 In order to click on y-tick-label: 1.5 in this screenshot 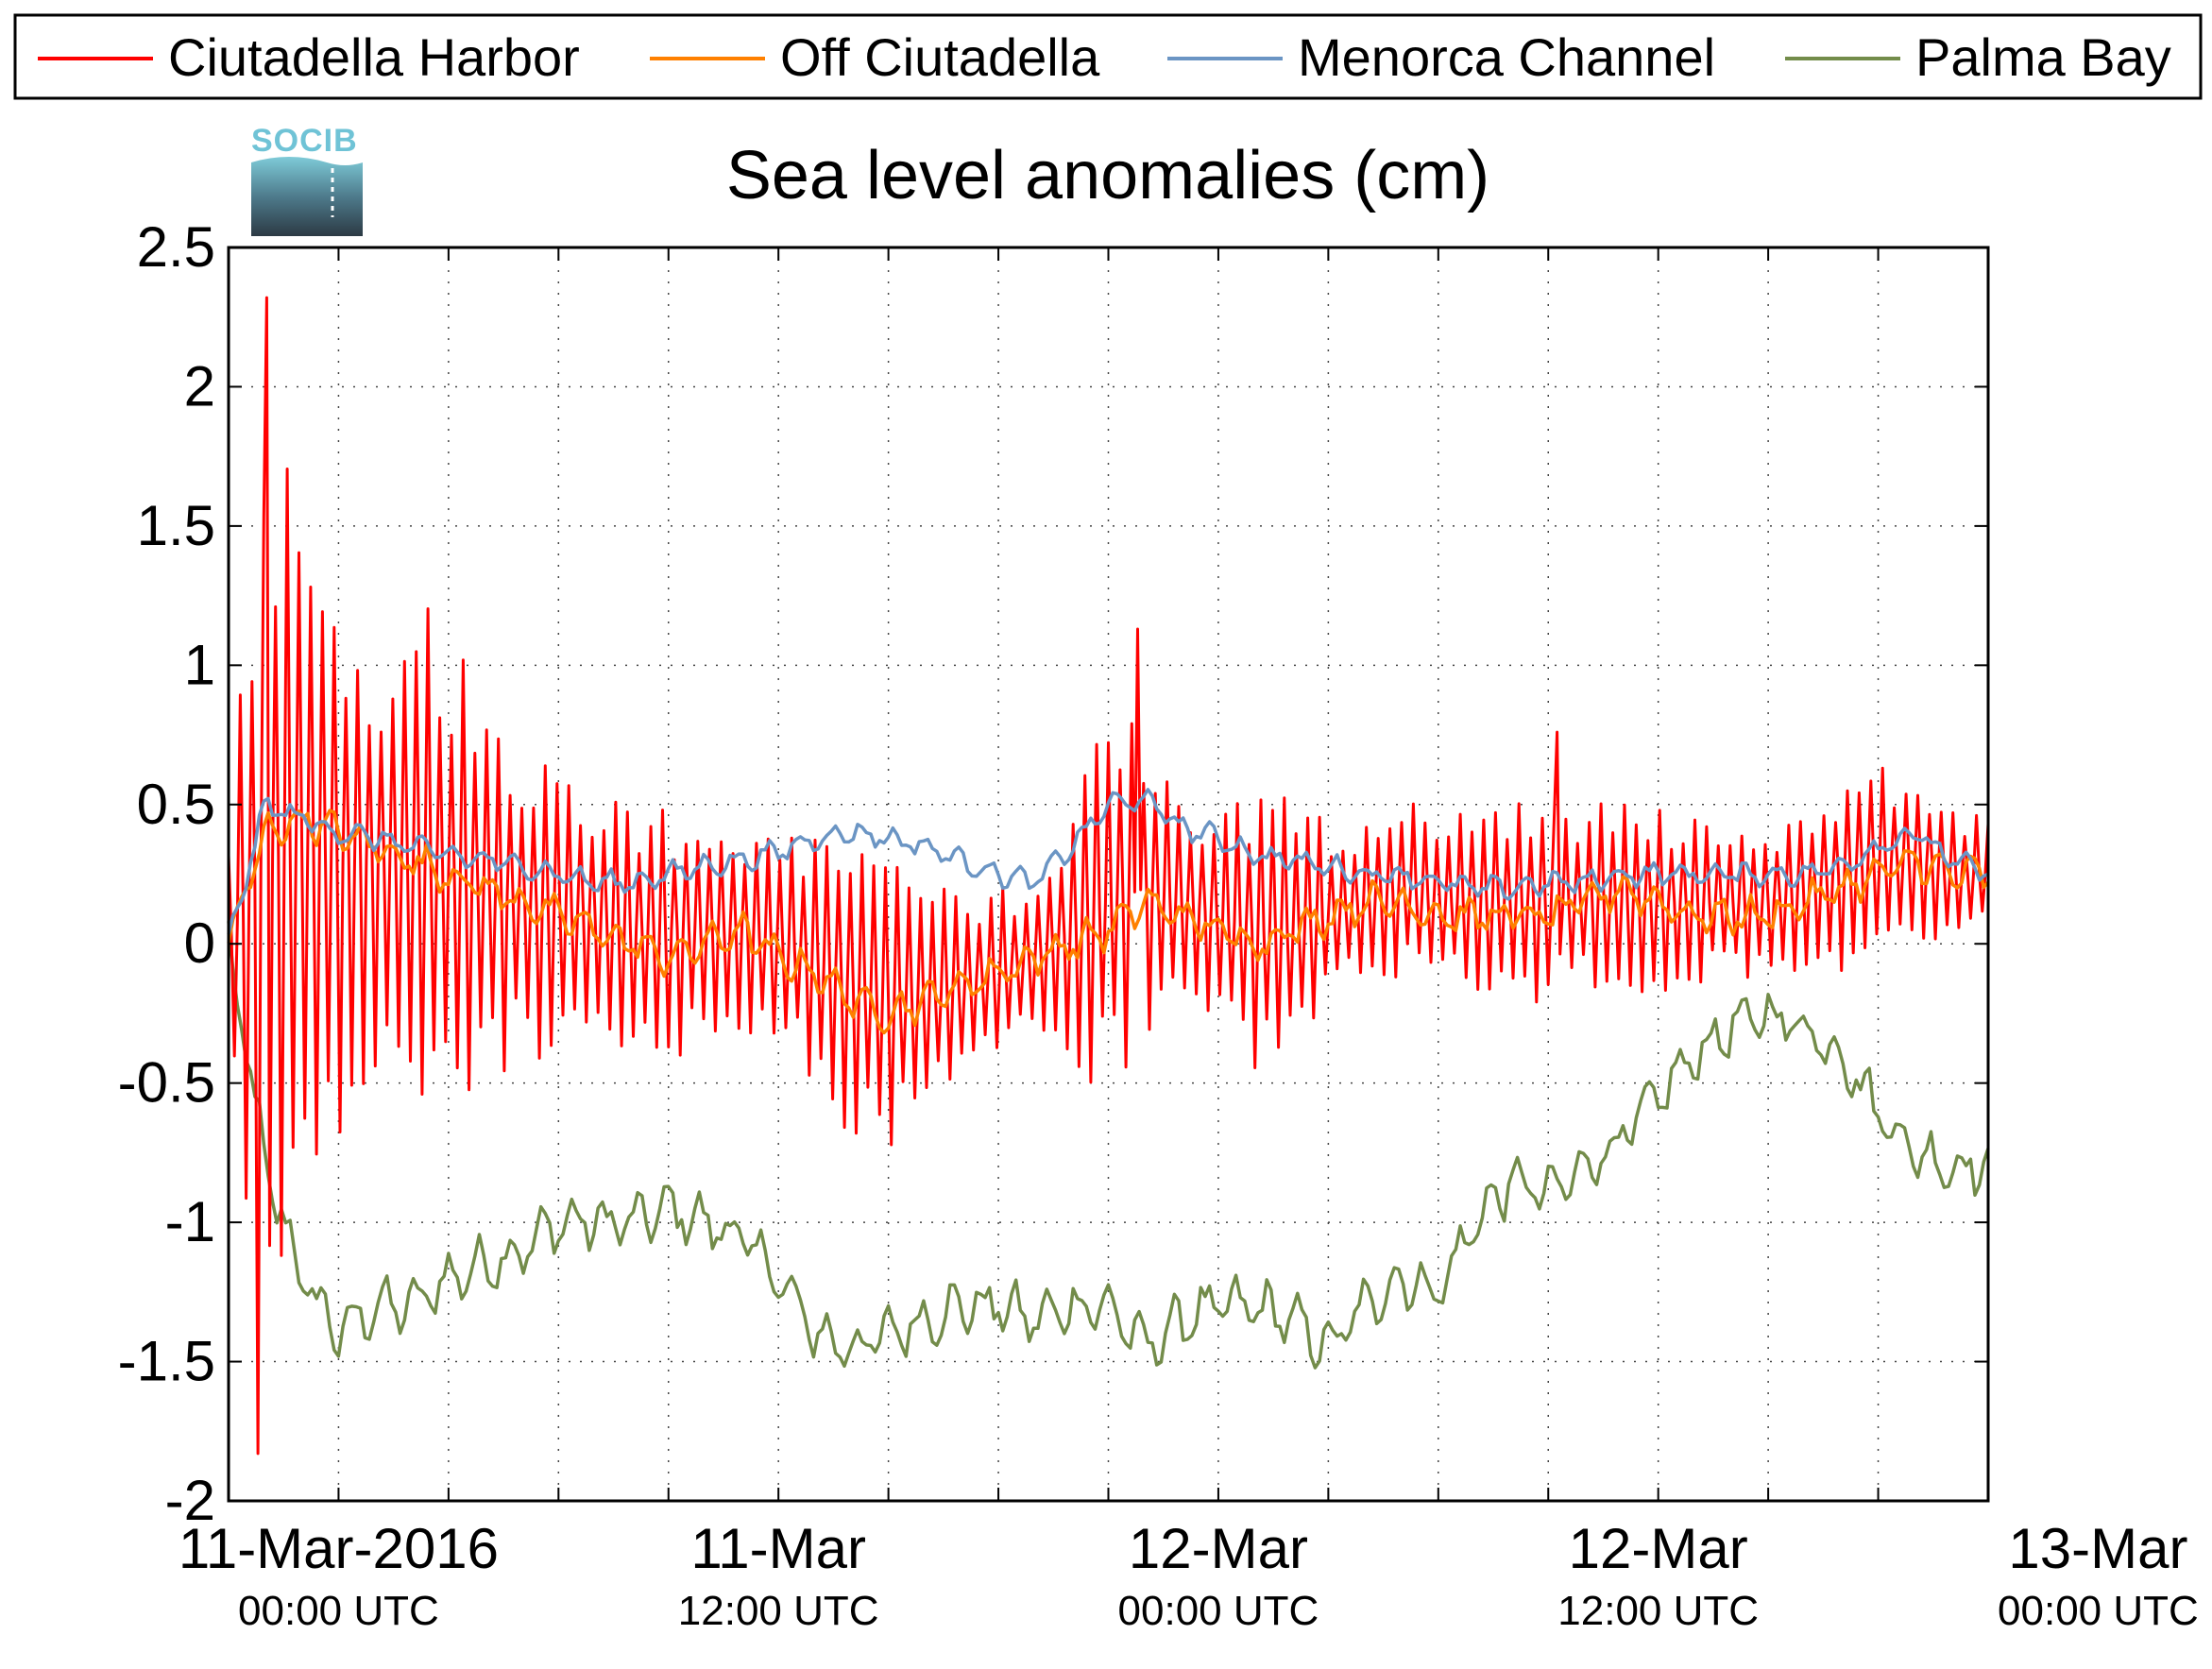, I will do `click(176, 525)`.